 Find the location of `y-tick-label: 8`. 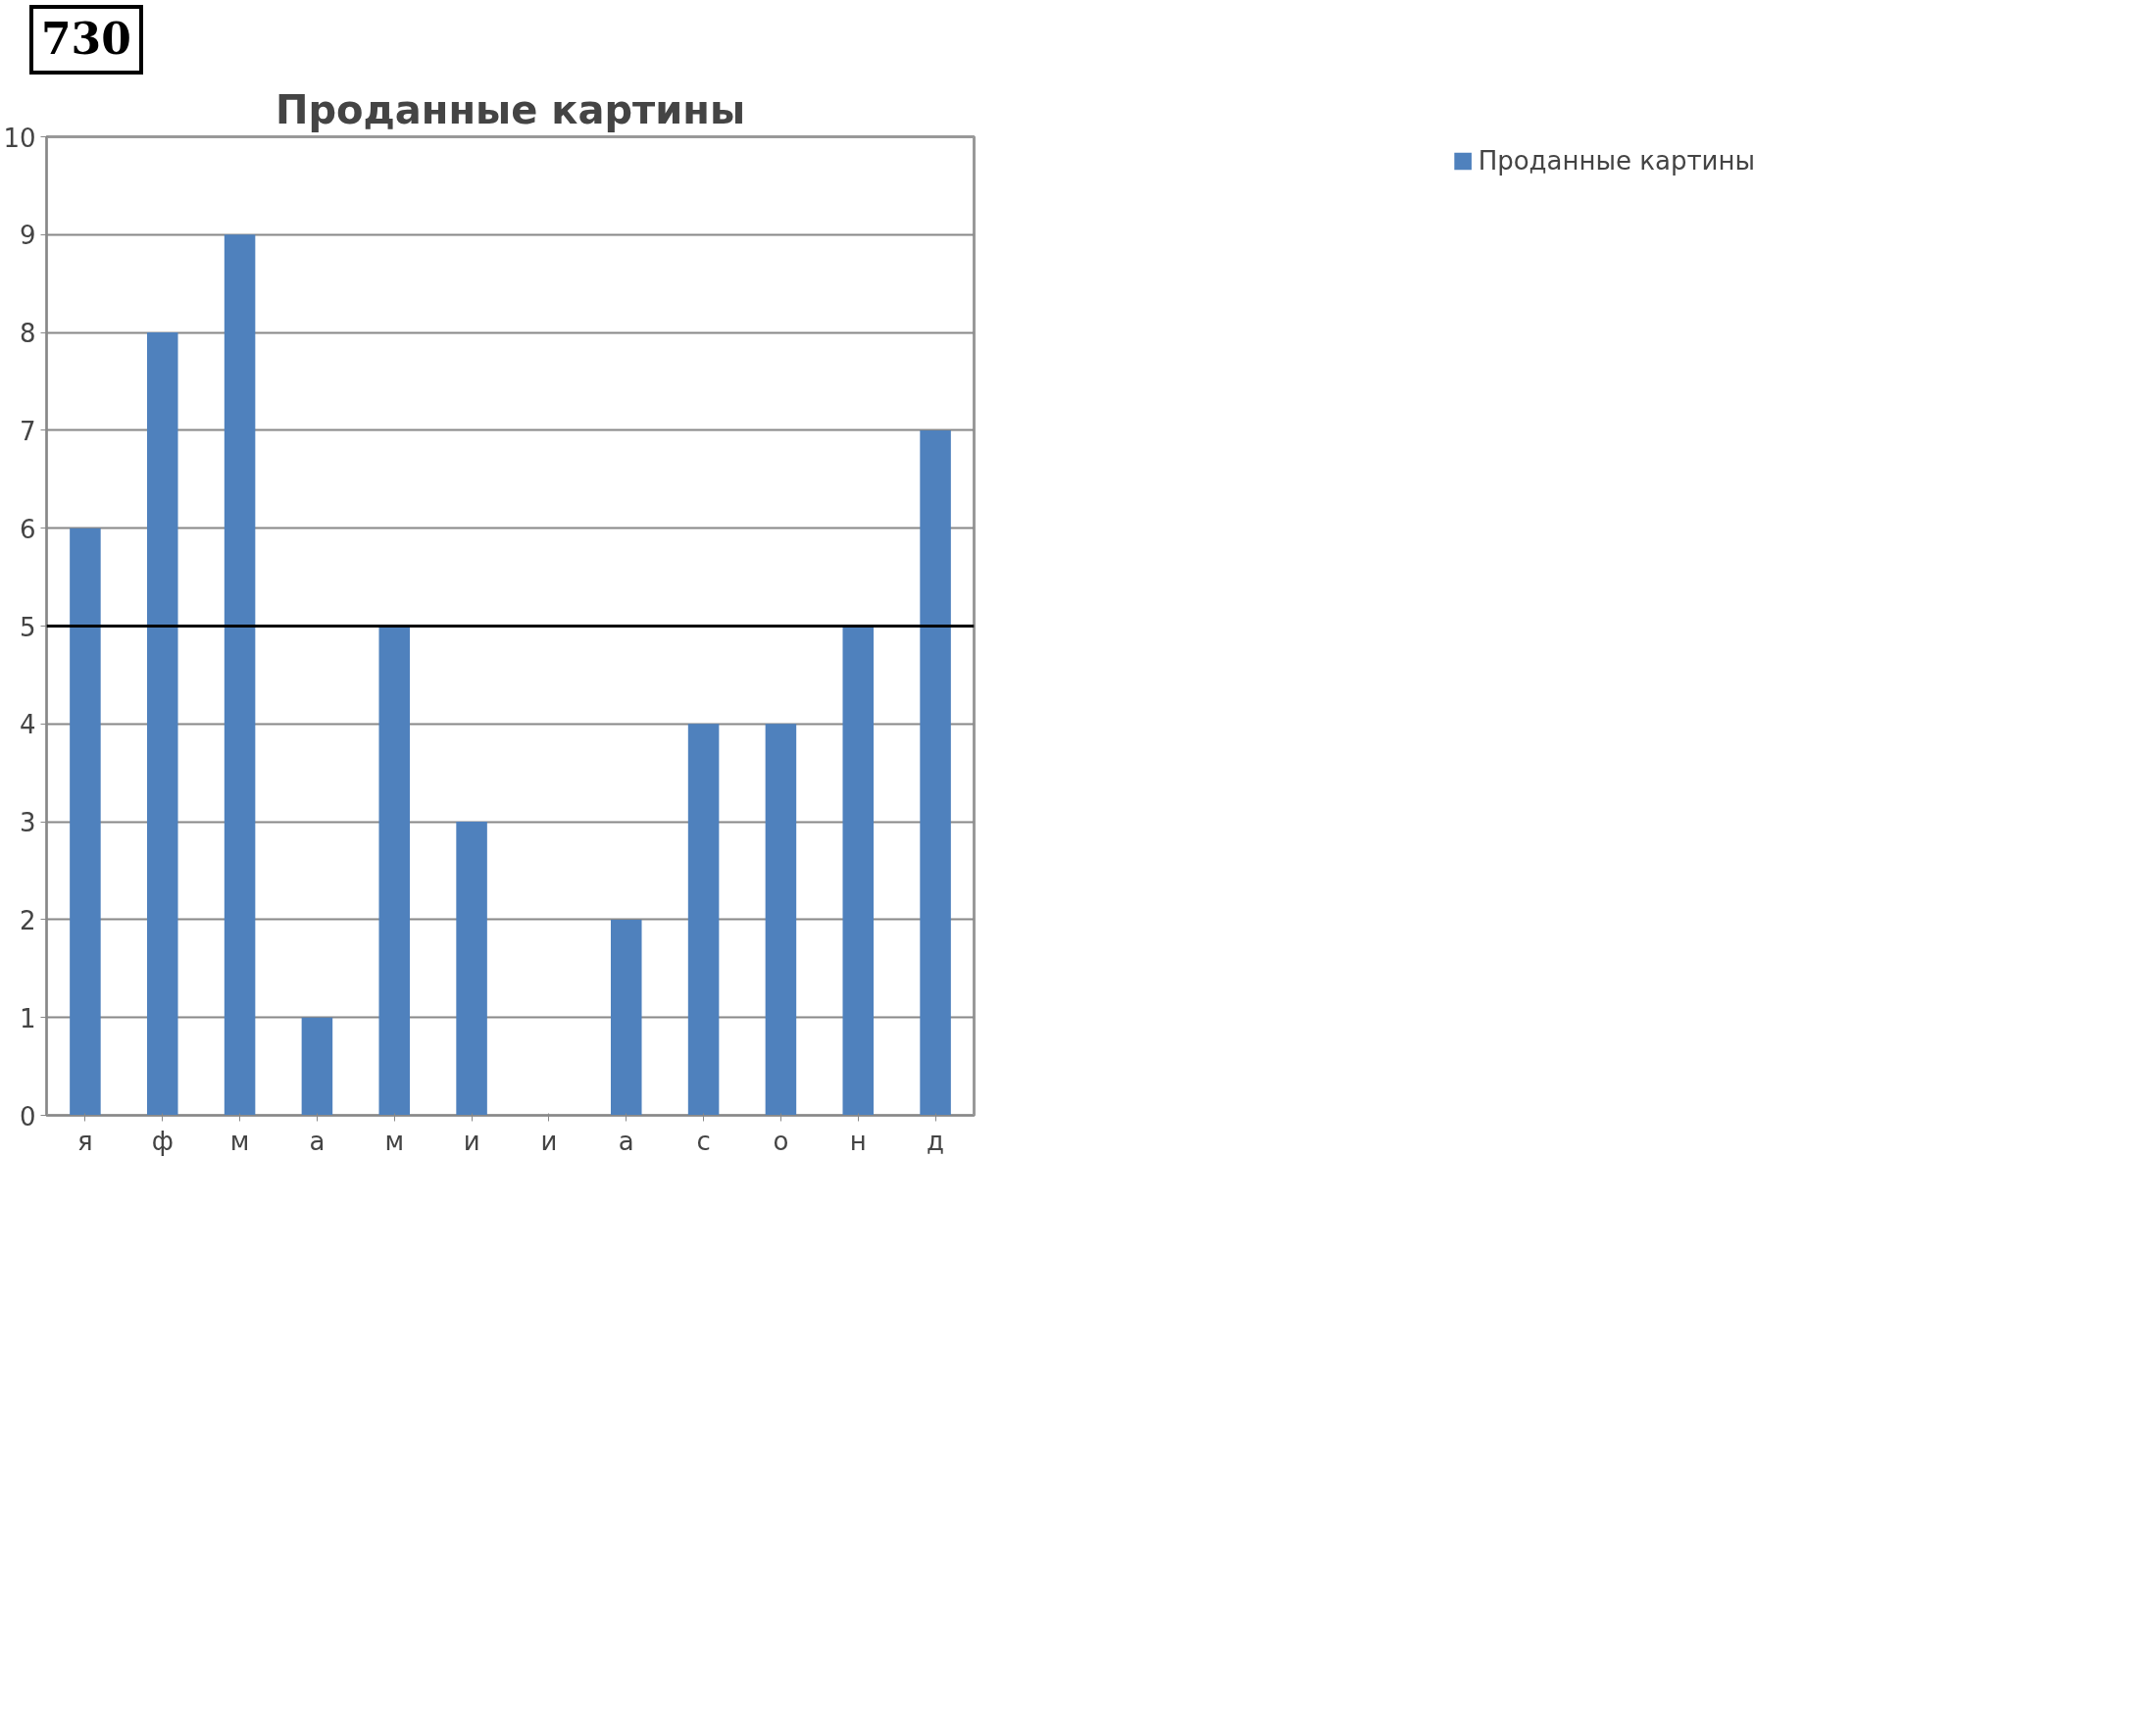

y-tick-label: 8 is located at coordinates (27, 333).